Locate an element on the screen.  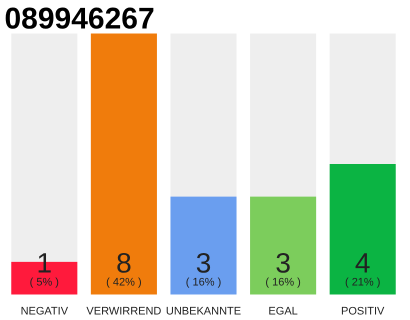
annotation: ( 21% ) is located at coordinates (362, 282).